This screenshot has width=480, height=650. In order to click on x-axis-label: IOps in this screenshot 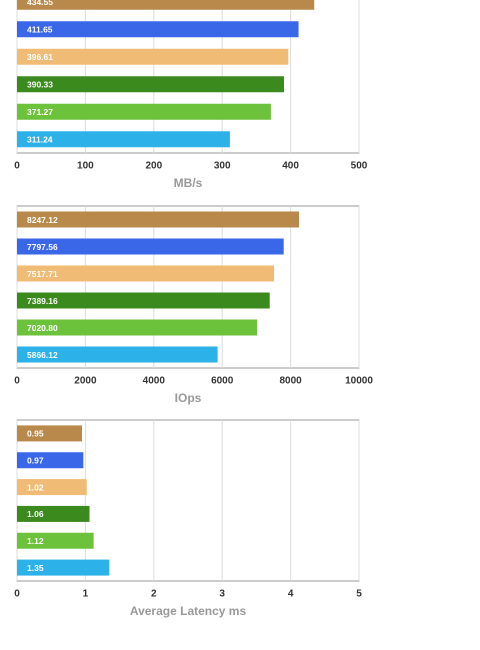, I will do `click(188, 398)`.